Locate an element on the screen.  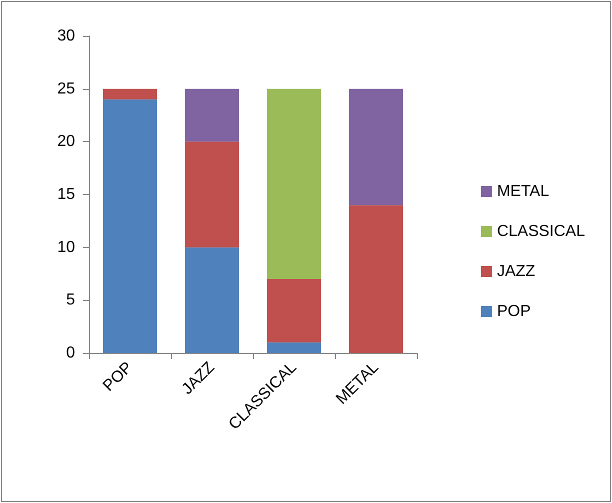
y-tick-label: 15 is located at coordinates (66, 194).